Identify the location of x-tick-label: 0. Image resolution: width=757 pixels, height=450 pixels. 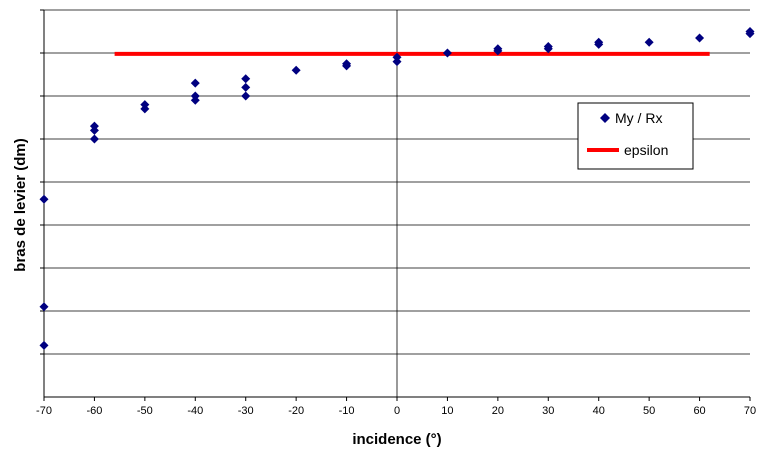
(397, 411).